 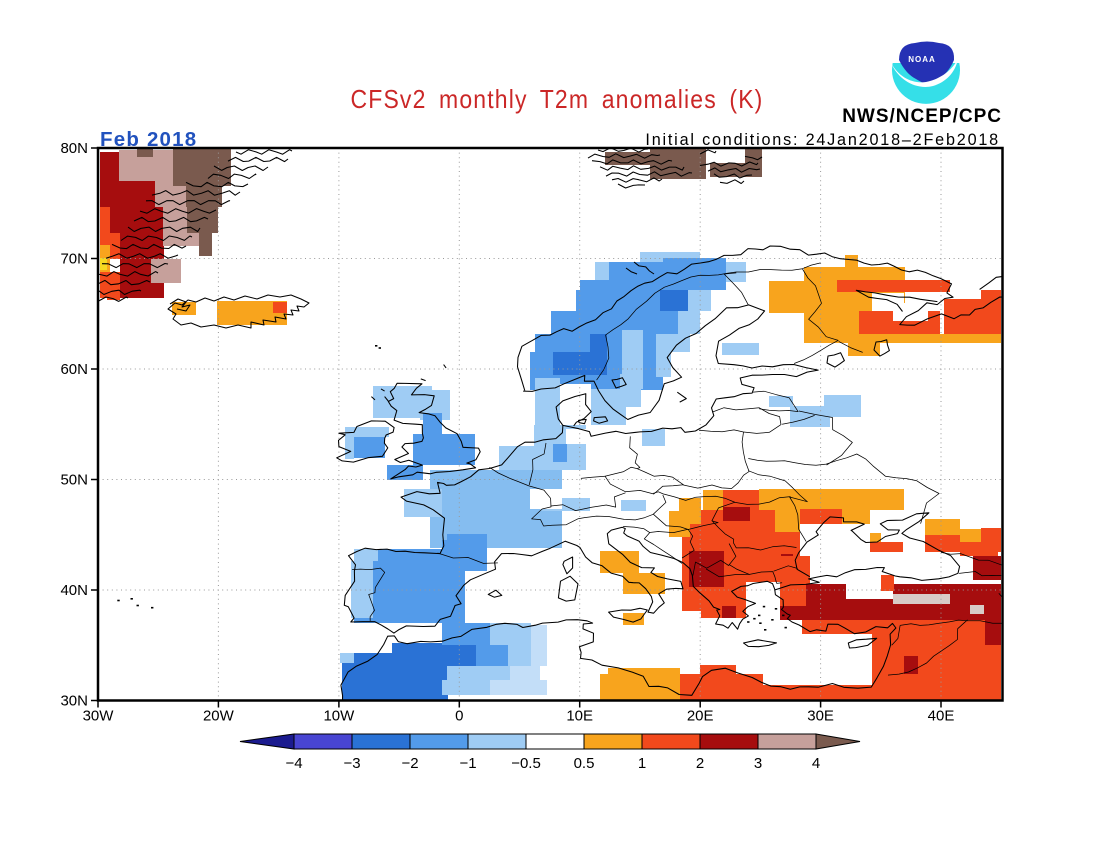 What do you see at coordinates (74, 701) in the screenshot?
I see `svg-text: 30N` at bounding box center [74, 701].